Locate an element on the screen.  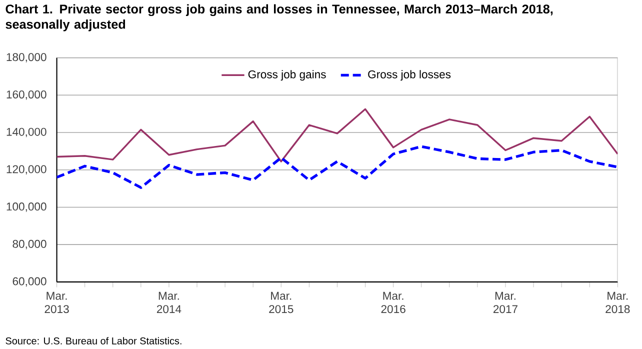
x-tick-label: Mar. 2017 is located at coordinates (505, 303).